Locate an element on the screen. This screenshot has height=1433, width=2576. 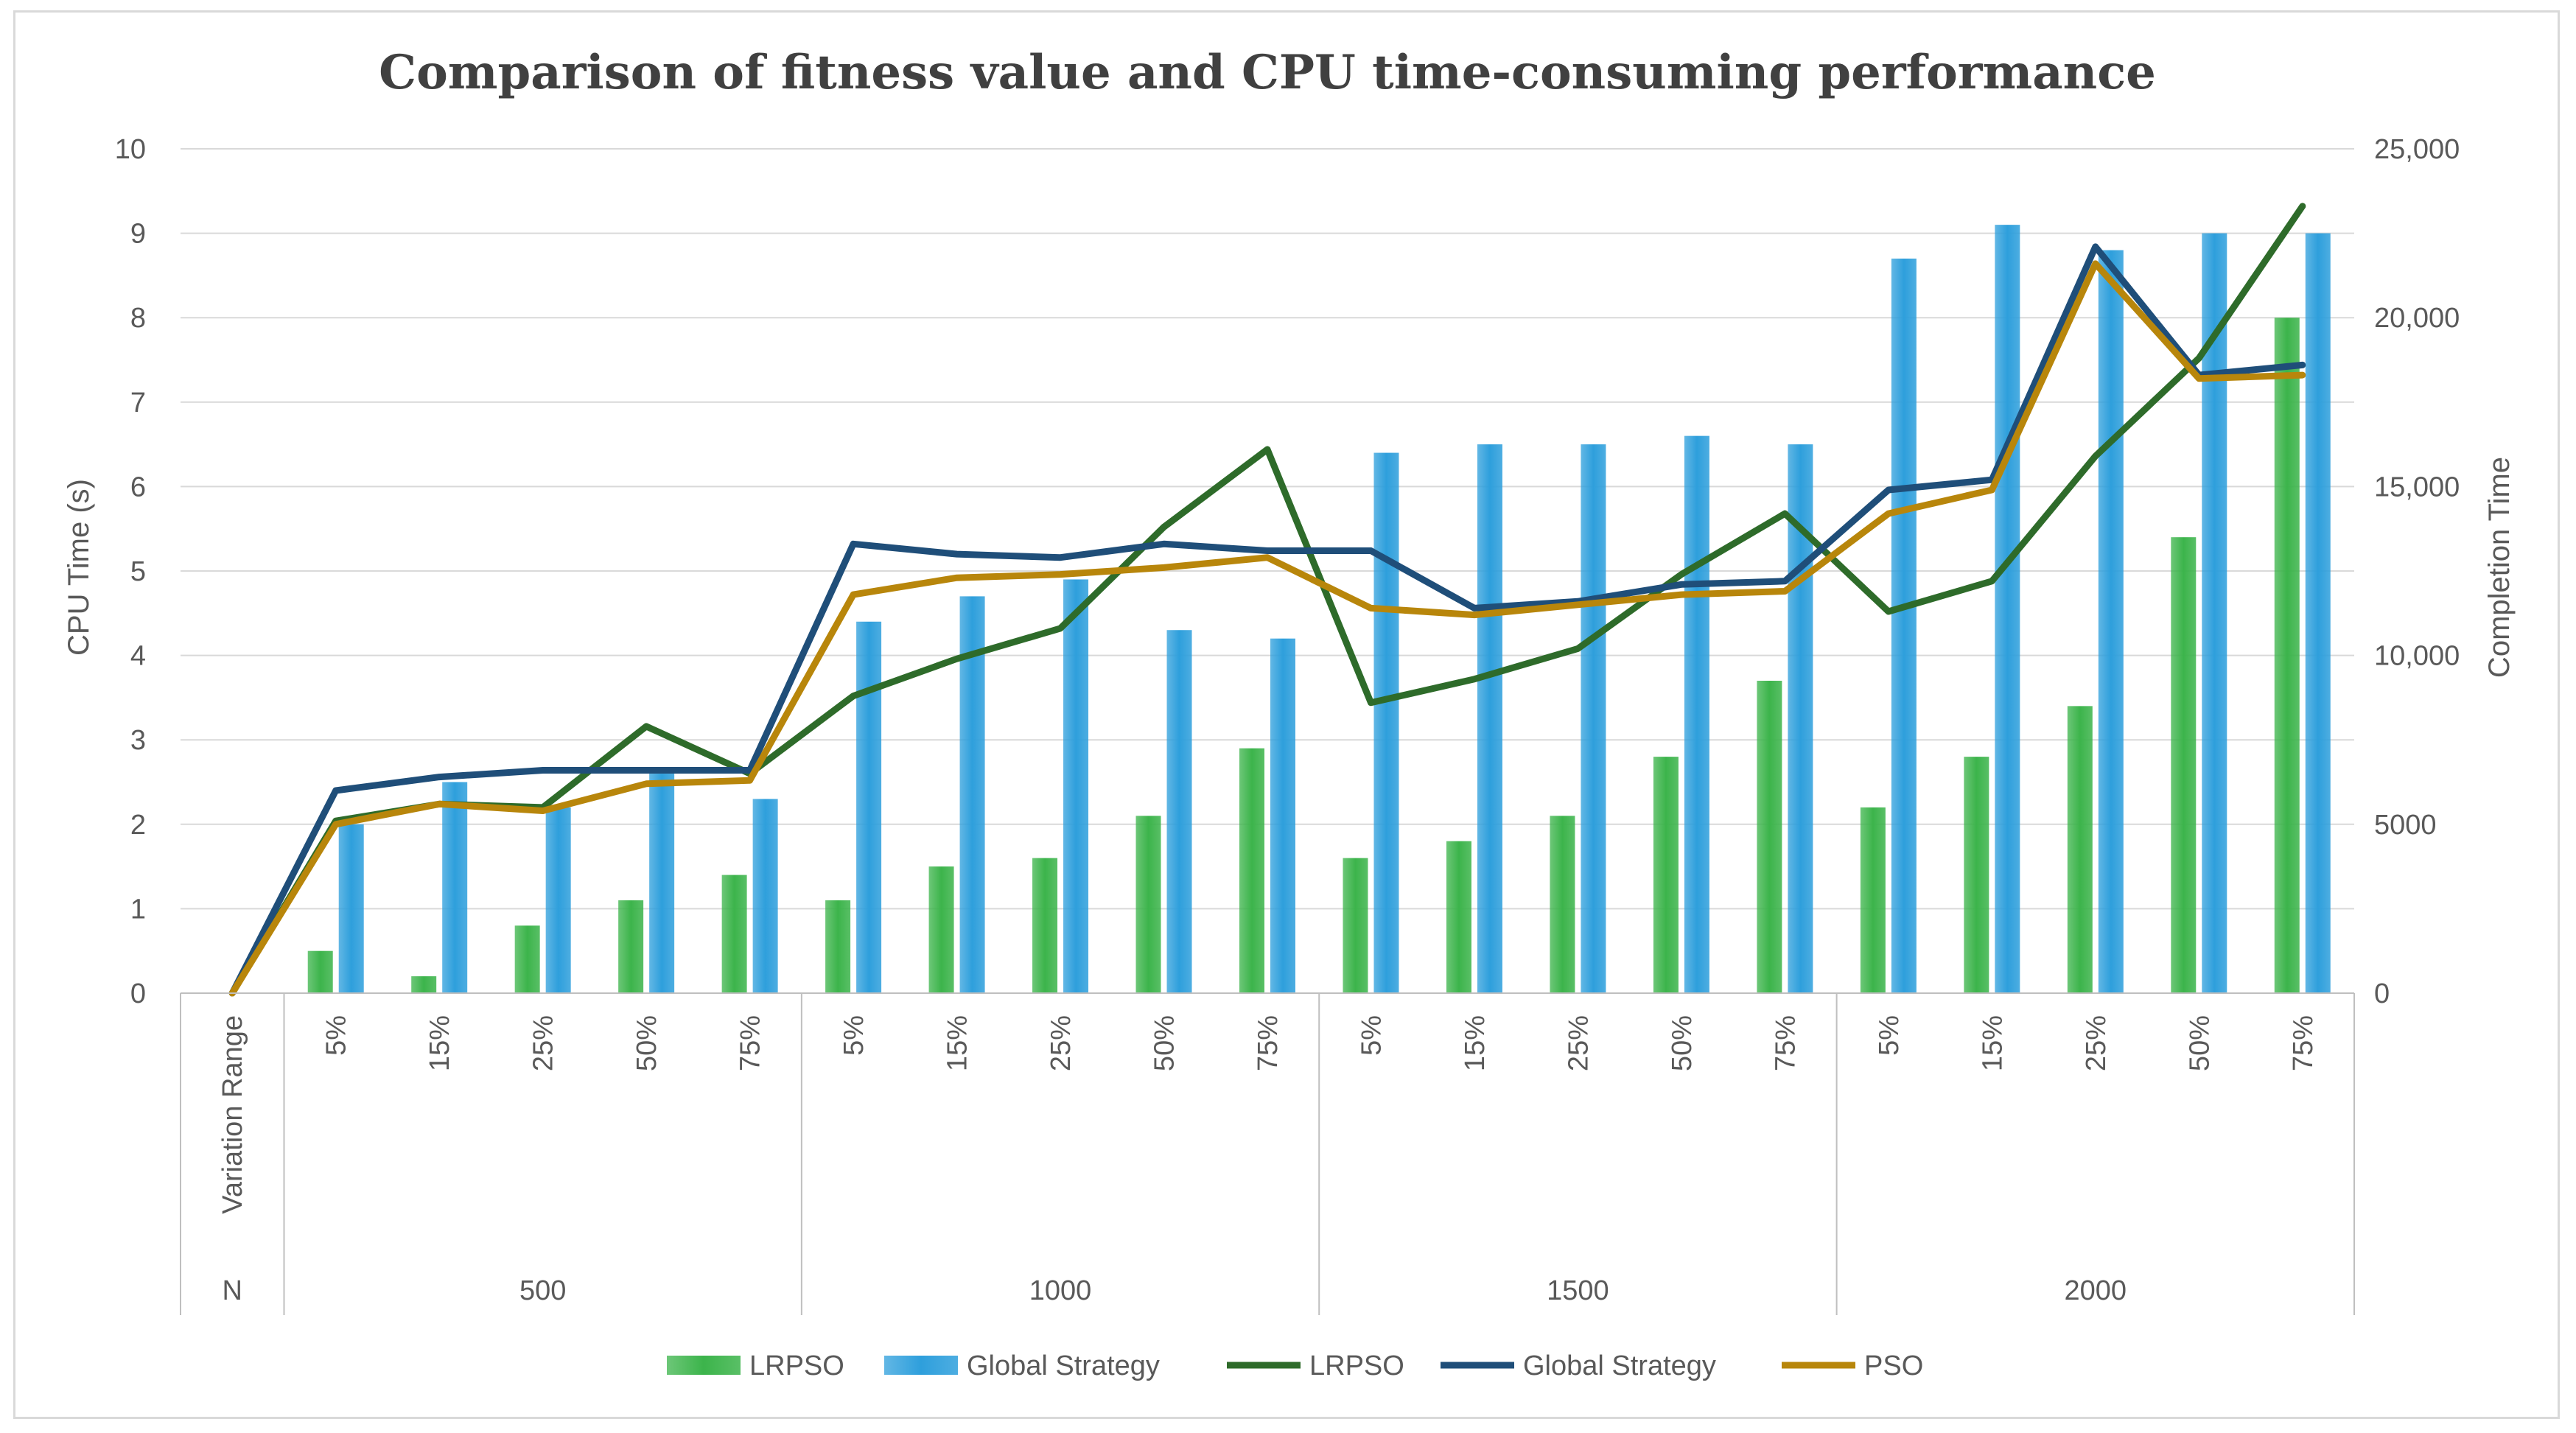
y-right-tick-label: 10,000 is located at coordinates (2417, 656).